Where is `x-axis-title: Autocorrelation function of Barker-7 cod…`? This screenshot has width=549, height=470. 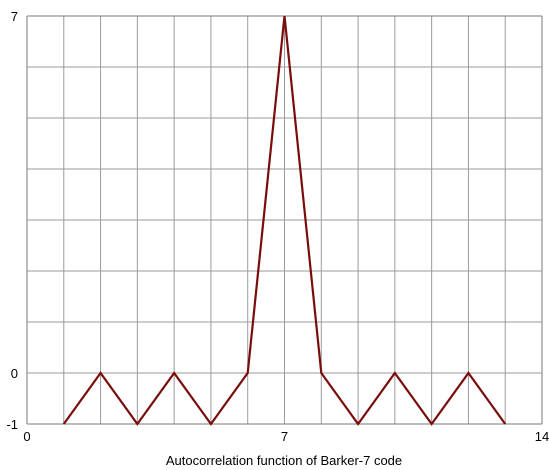 x-axis-title: Autocorrelation function of Barker-7 cod… is located at coordinates (284, 460).